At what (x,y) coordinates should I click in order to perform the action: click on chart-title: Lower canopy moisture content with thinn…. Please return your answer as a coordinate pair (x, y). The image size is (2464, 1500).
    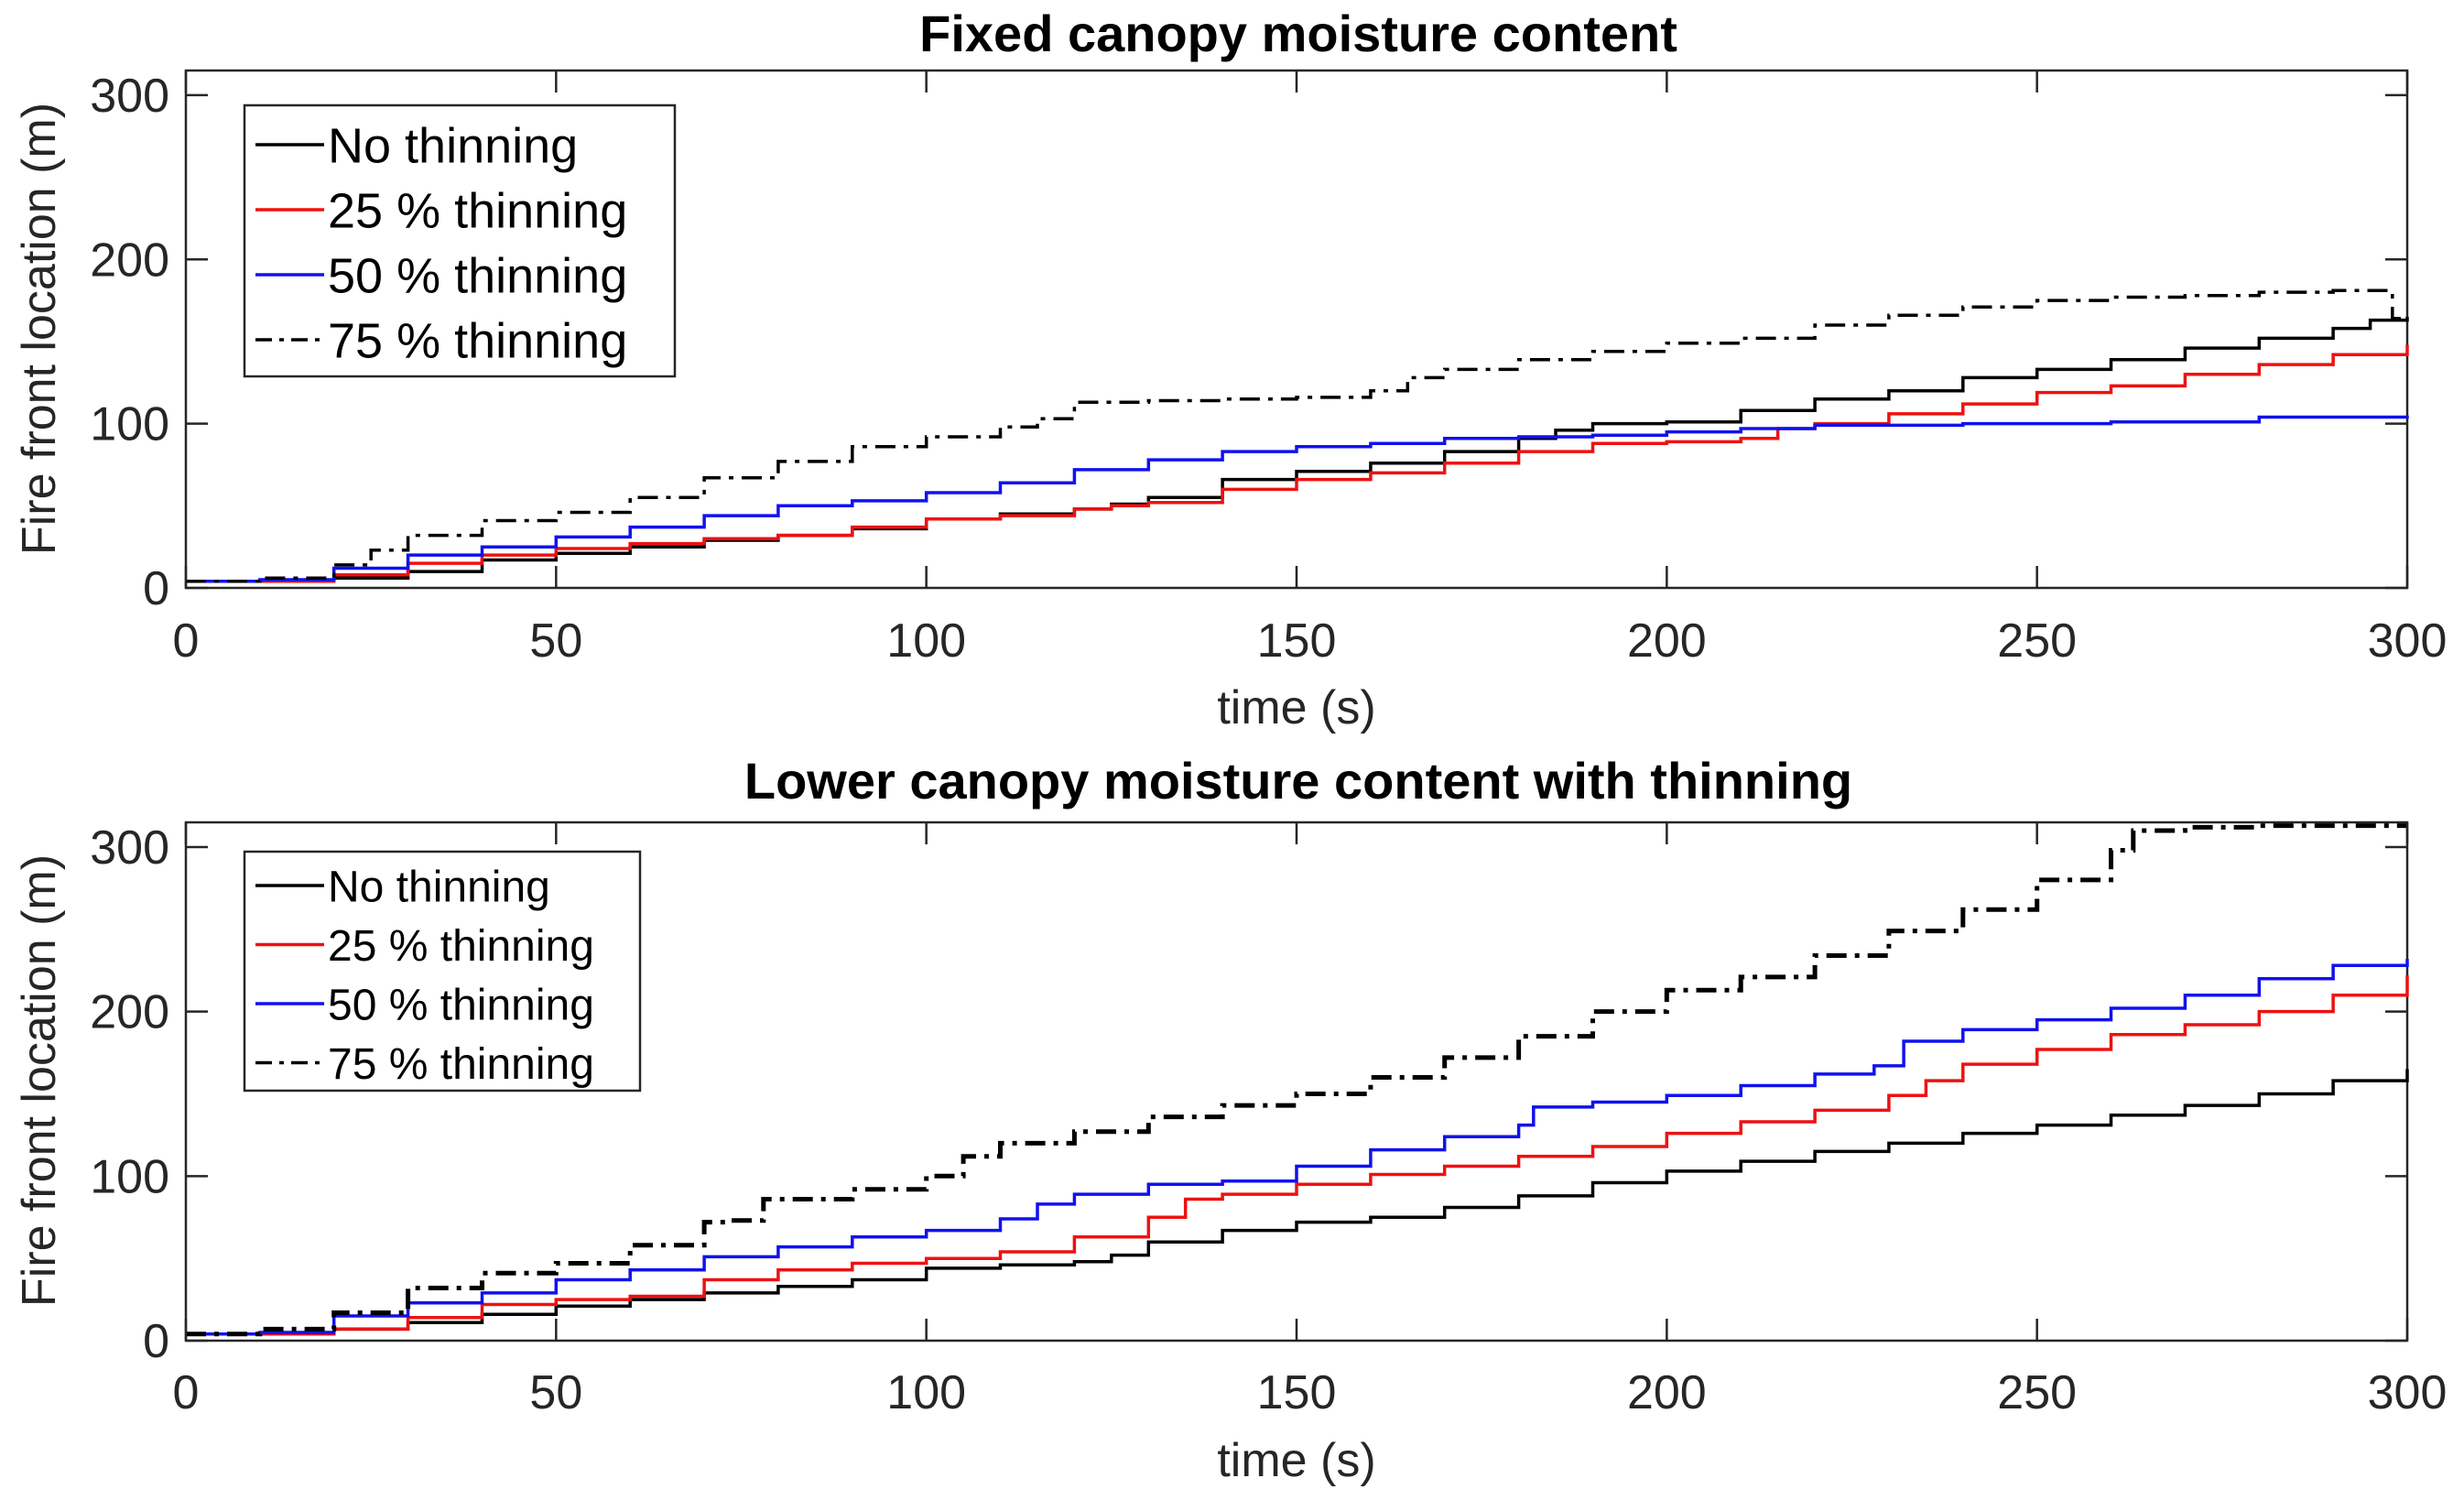
    Looking at the image, I should click on (1298, 781).